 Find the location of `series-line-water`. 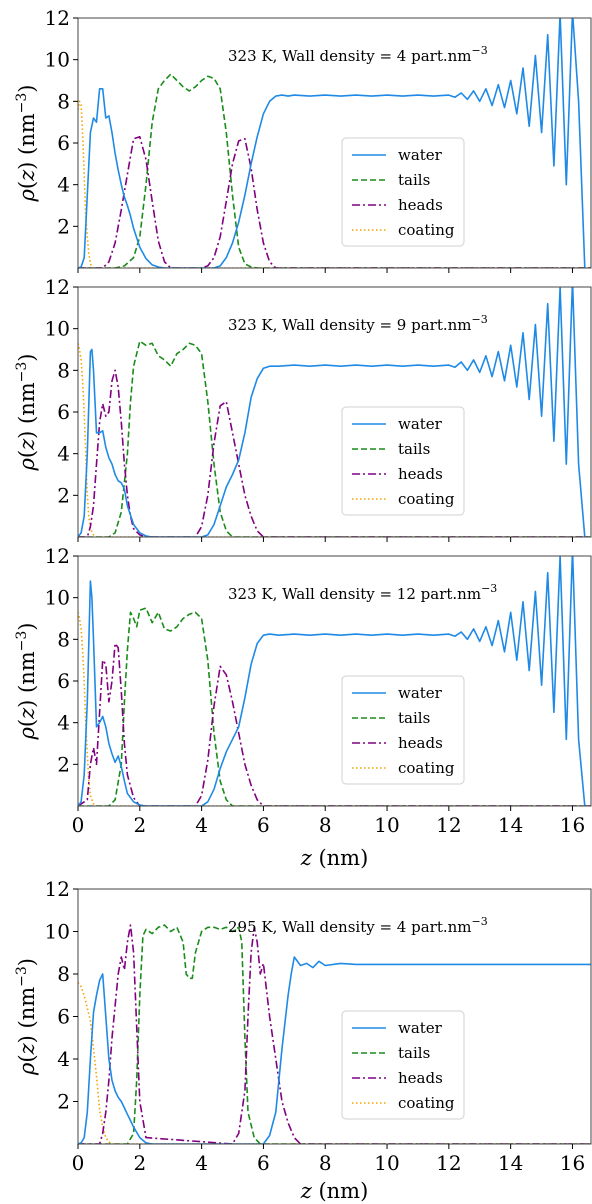

series-line-water is located at coordinates (334, 1050).